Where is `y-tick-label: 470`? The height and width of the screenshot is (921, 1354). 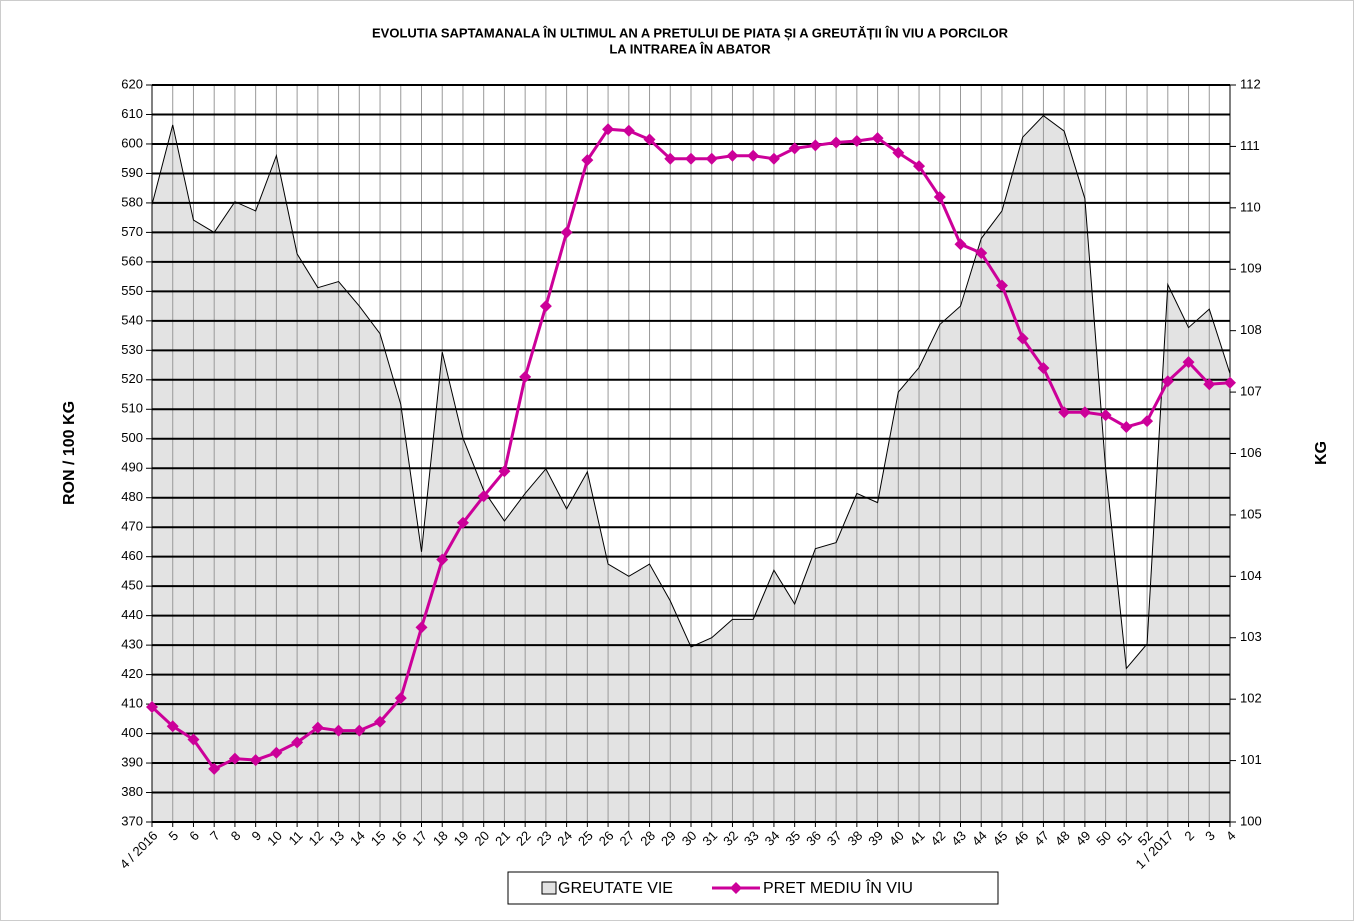 y-tick-label: 470 is located at coordinates (132, 526).